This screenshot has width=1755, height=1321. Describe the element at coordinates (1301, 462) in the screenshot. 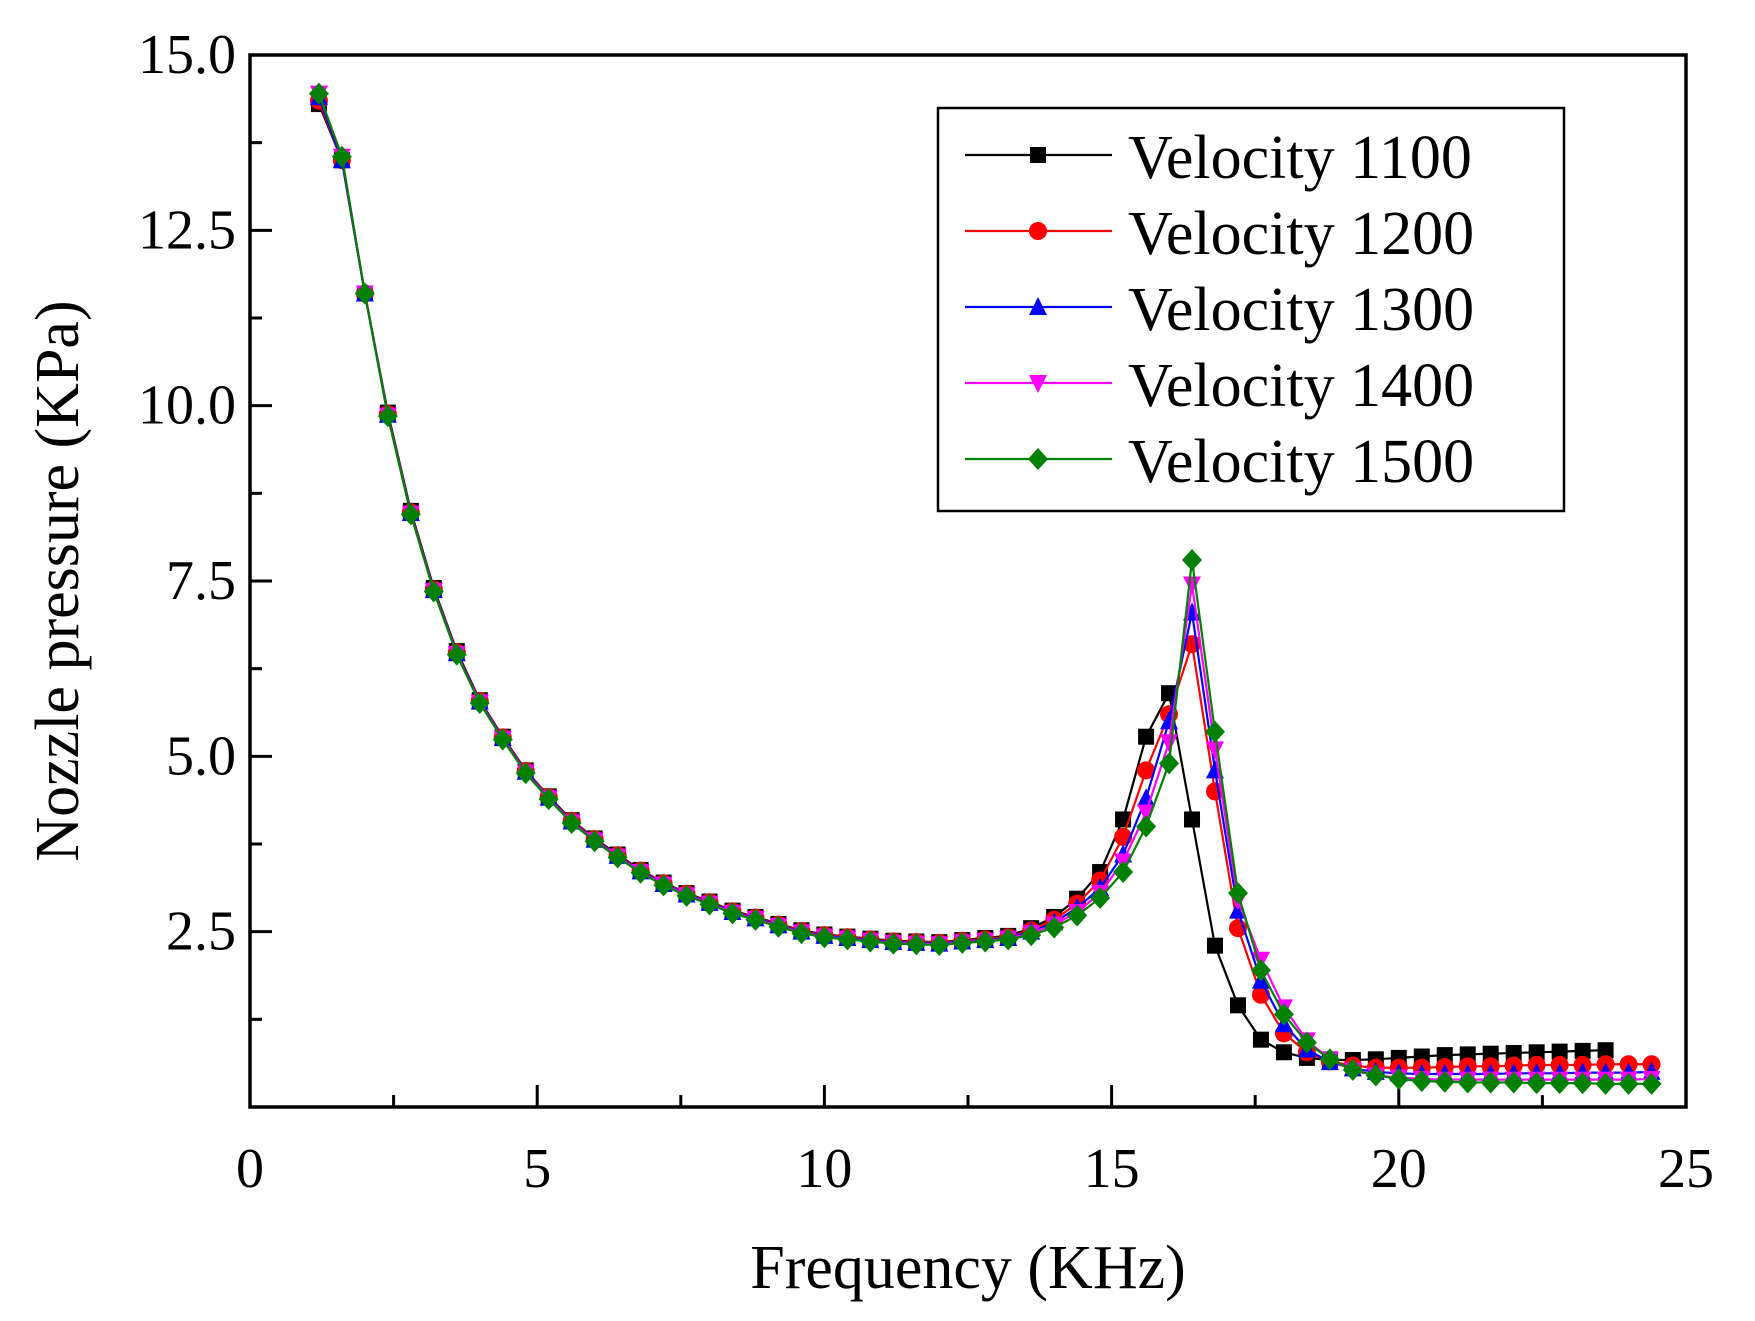

I see `legend-label: Velocity 1500` at that location.